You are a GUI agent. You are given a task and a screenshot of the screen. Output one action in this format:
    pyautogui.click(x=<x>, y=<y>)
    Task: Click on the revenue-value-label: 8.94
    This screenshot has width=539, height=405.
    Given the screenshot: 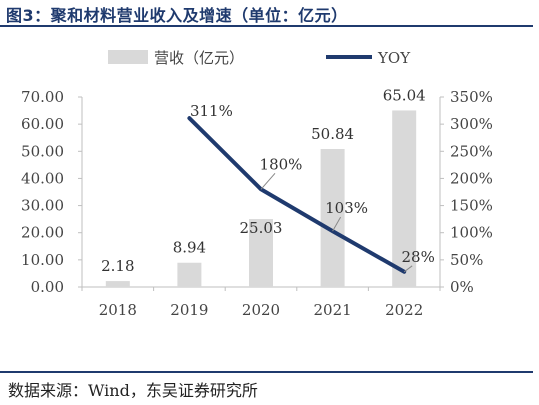 What is the action you would take?
    pyautogui.click(x=189, y=248)
    